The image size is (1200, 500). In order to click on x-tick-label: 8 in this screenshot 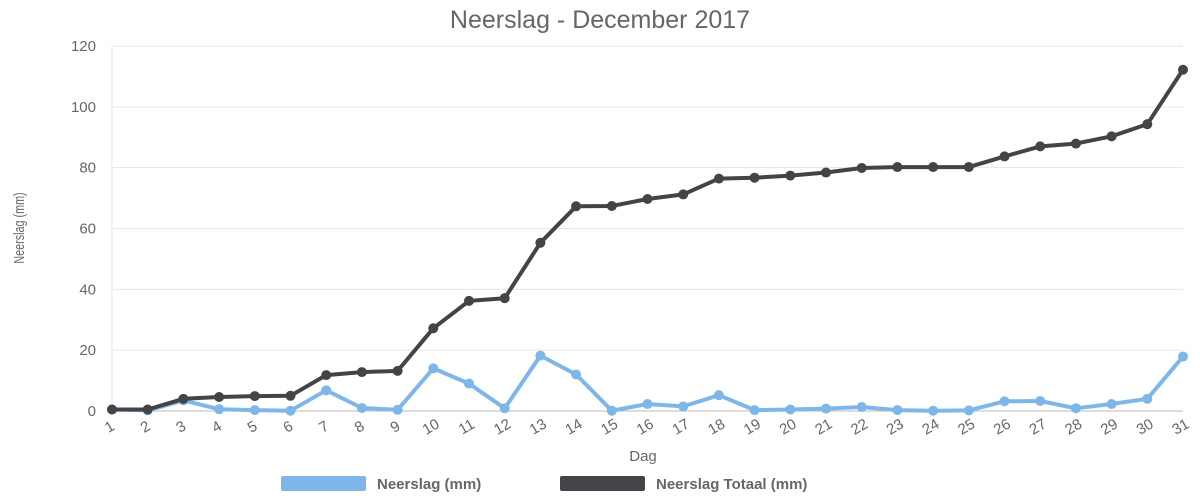, I will do `click(360, 427)`.